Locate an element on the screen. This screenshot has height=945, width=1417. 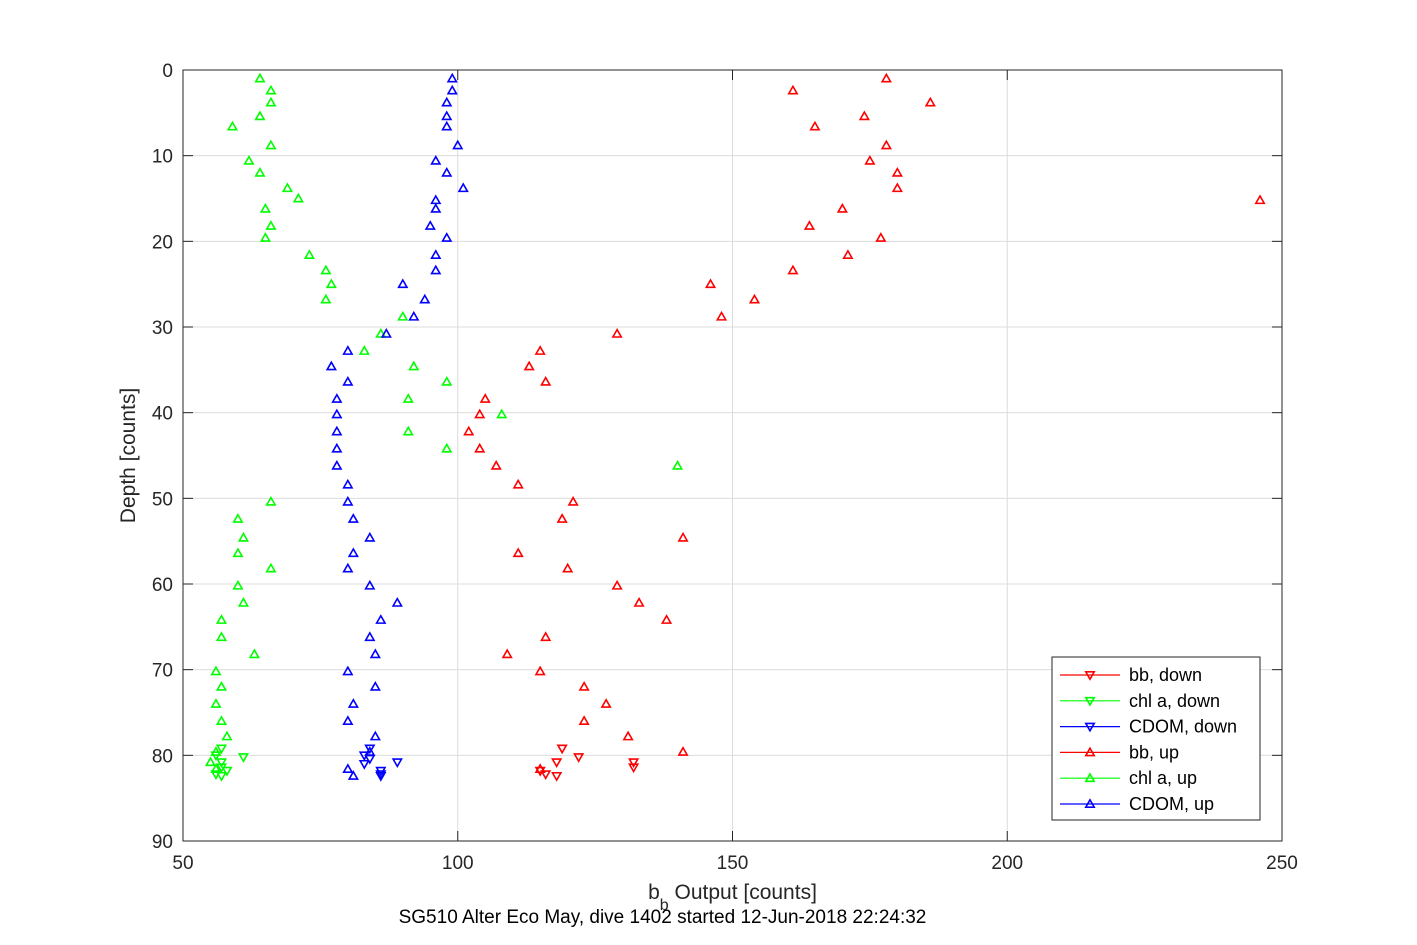
legend-label: chl a, down is located at coordinates (1174, 701).